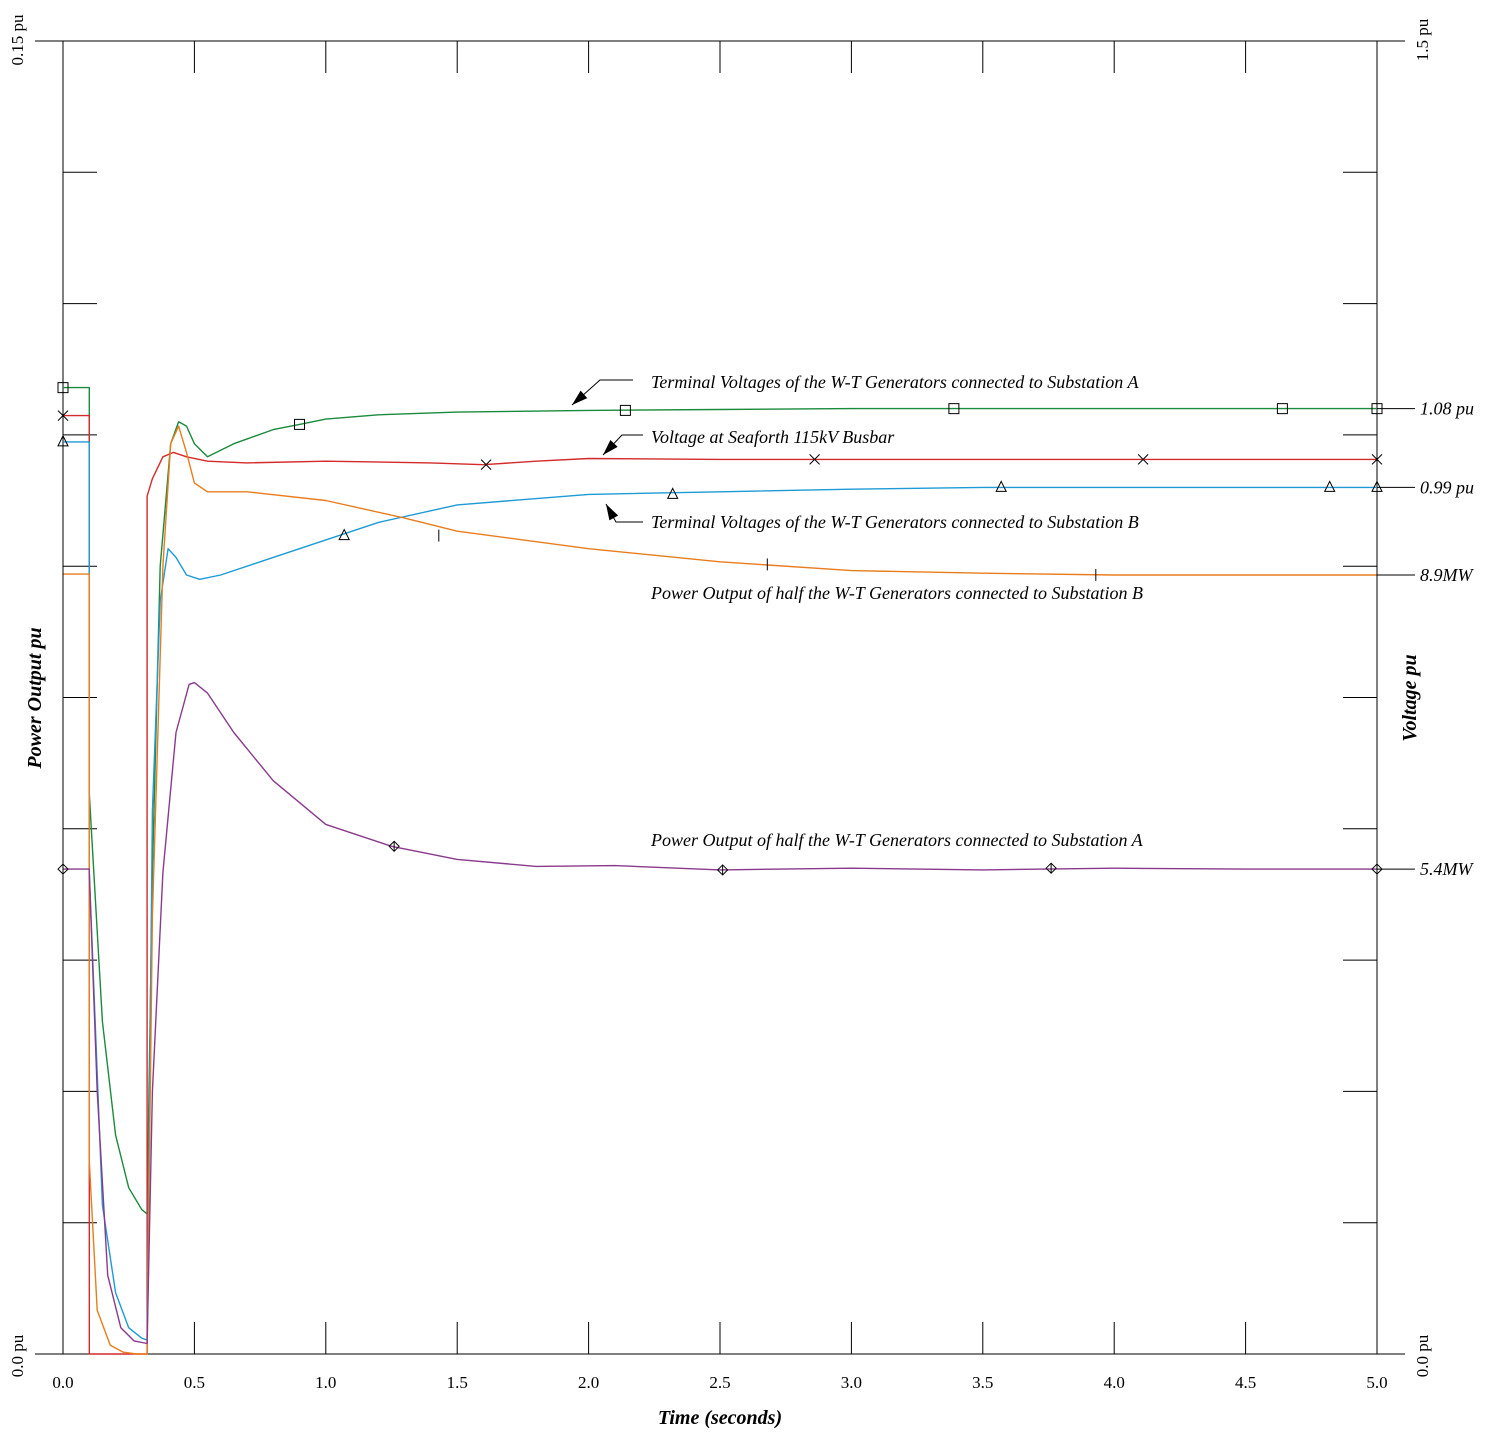 This screenshot has height=1432, width=1503. I want to click on x-tick-label: 0.0, so click(62, 1382).